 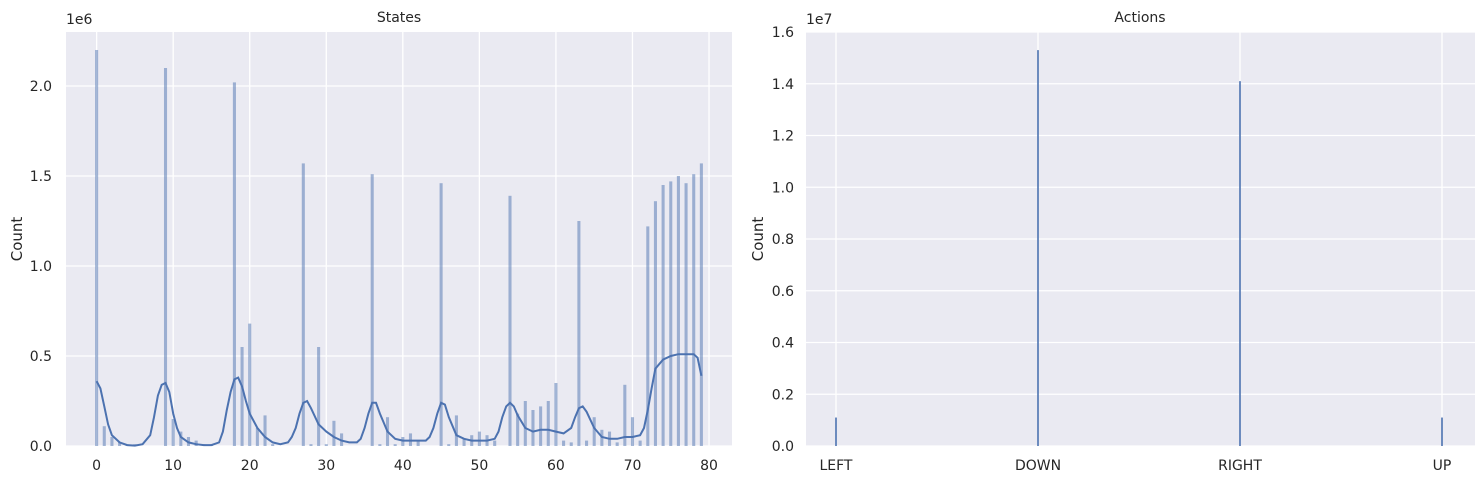 What do you see at coordinates (79, 20) in the screenshot?
I see `states-y-offset-text: 1e6` at bounding box center [79, 20].